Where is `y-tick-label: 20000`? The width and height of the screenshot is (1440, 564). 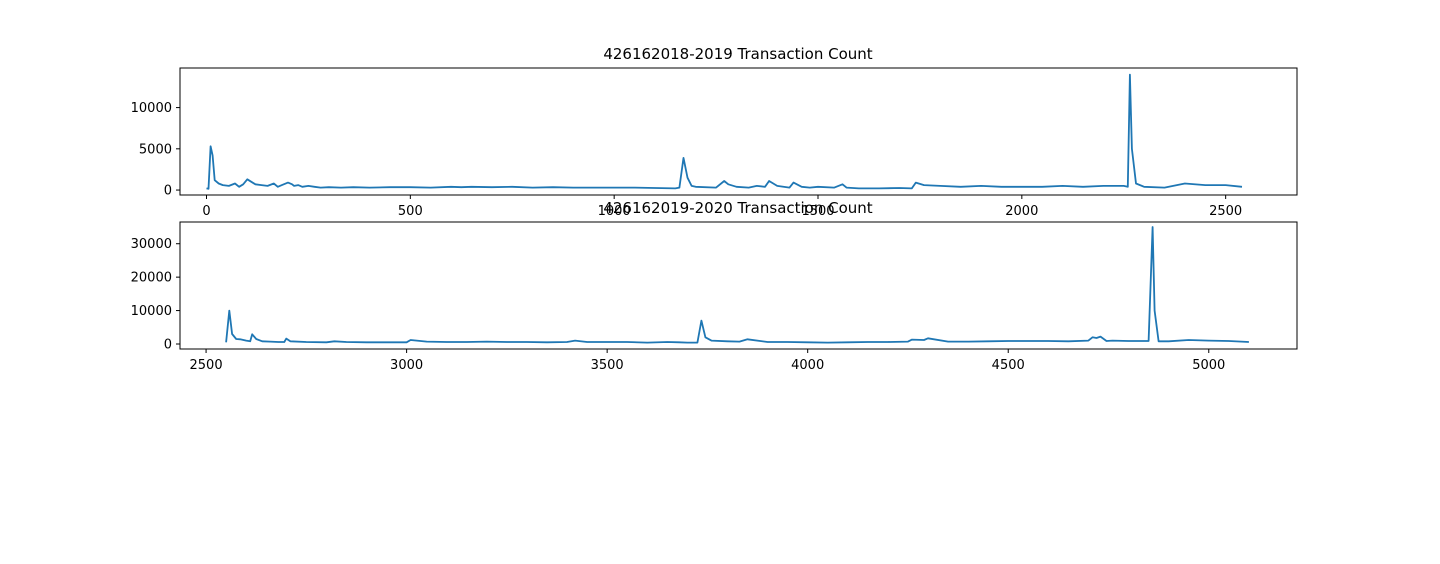
y-tick-label: 20000 is located at coordinates (151, 278).